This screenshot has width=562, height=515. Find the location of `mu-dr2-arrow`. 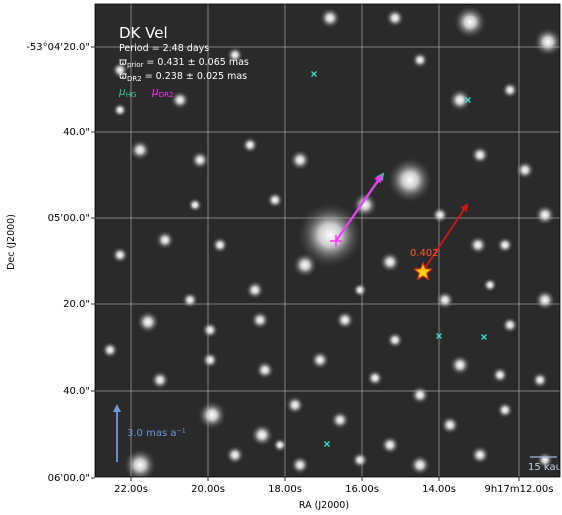

mu-dr2-arrow is located at coordinates (359, 208).